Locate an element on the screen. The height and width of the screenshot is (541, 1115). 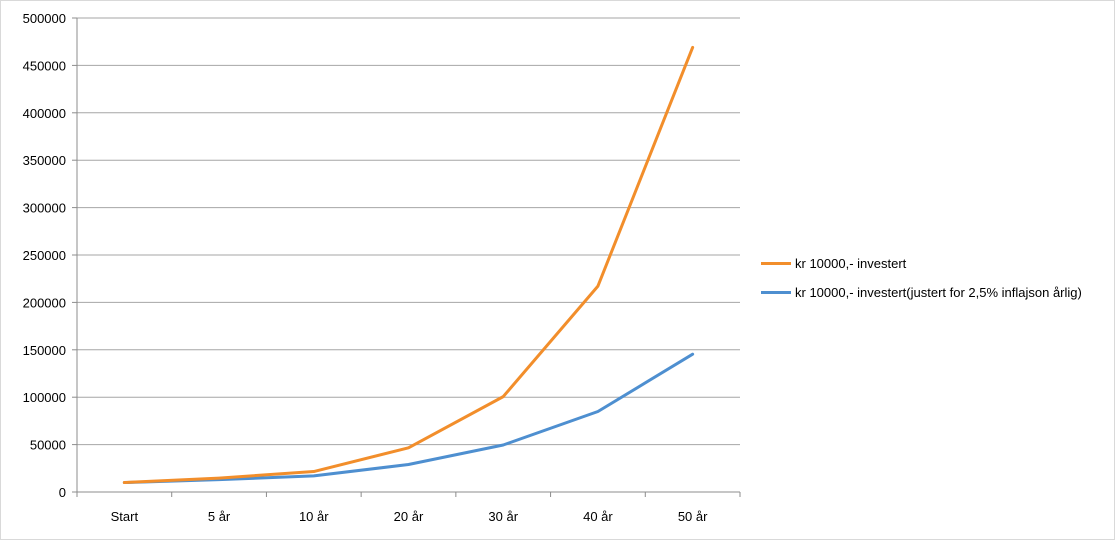
y-tick-label: 100000 is located at coordinates (44, 397).